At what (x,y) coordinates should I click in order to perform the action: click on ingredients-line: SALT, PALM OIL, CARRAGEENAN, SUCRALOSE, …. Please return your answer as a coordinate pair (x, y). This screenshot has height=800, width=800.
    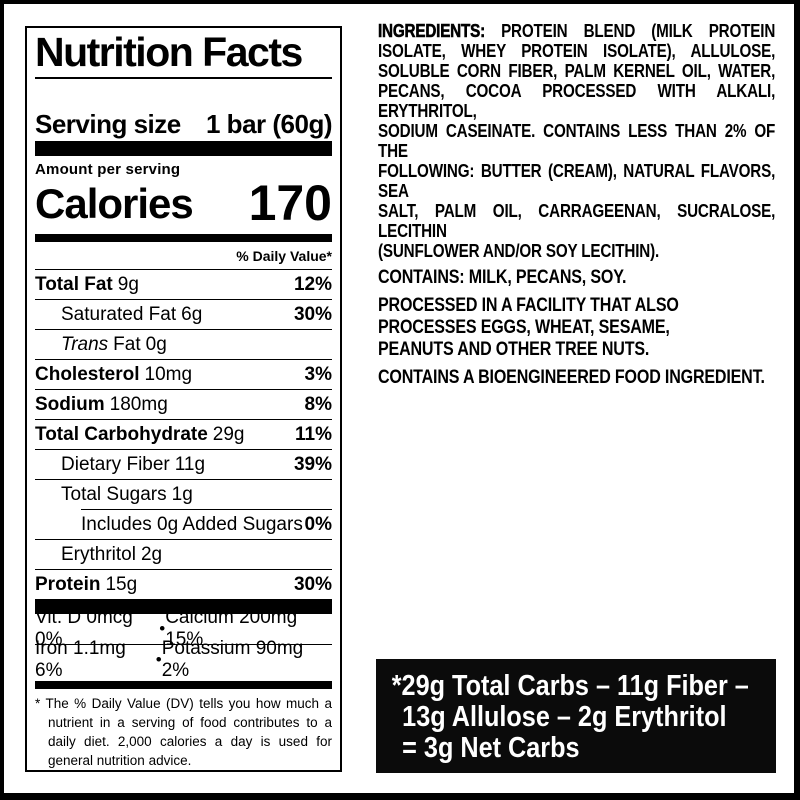
    Looking at the image, I should click on (577, 221).